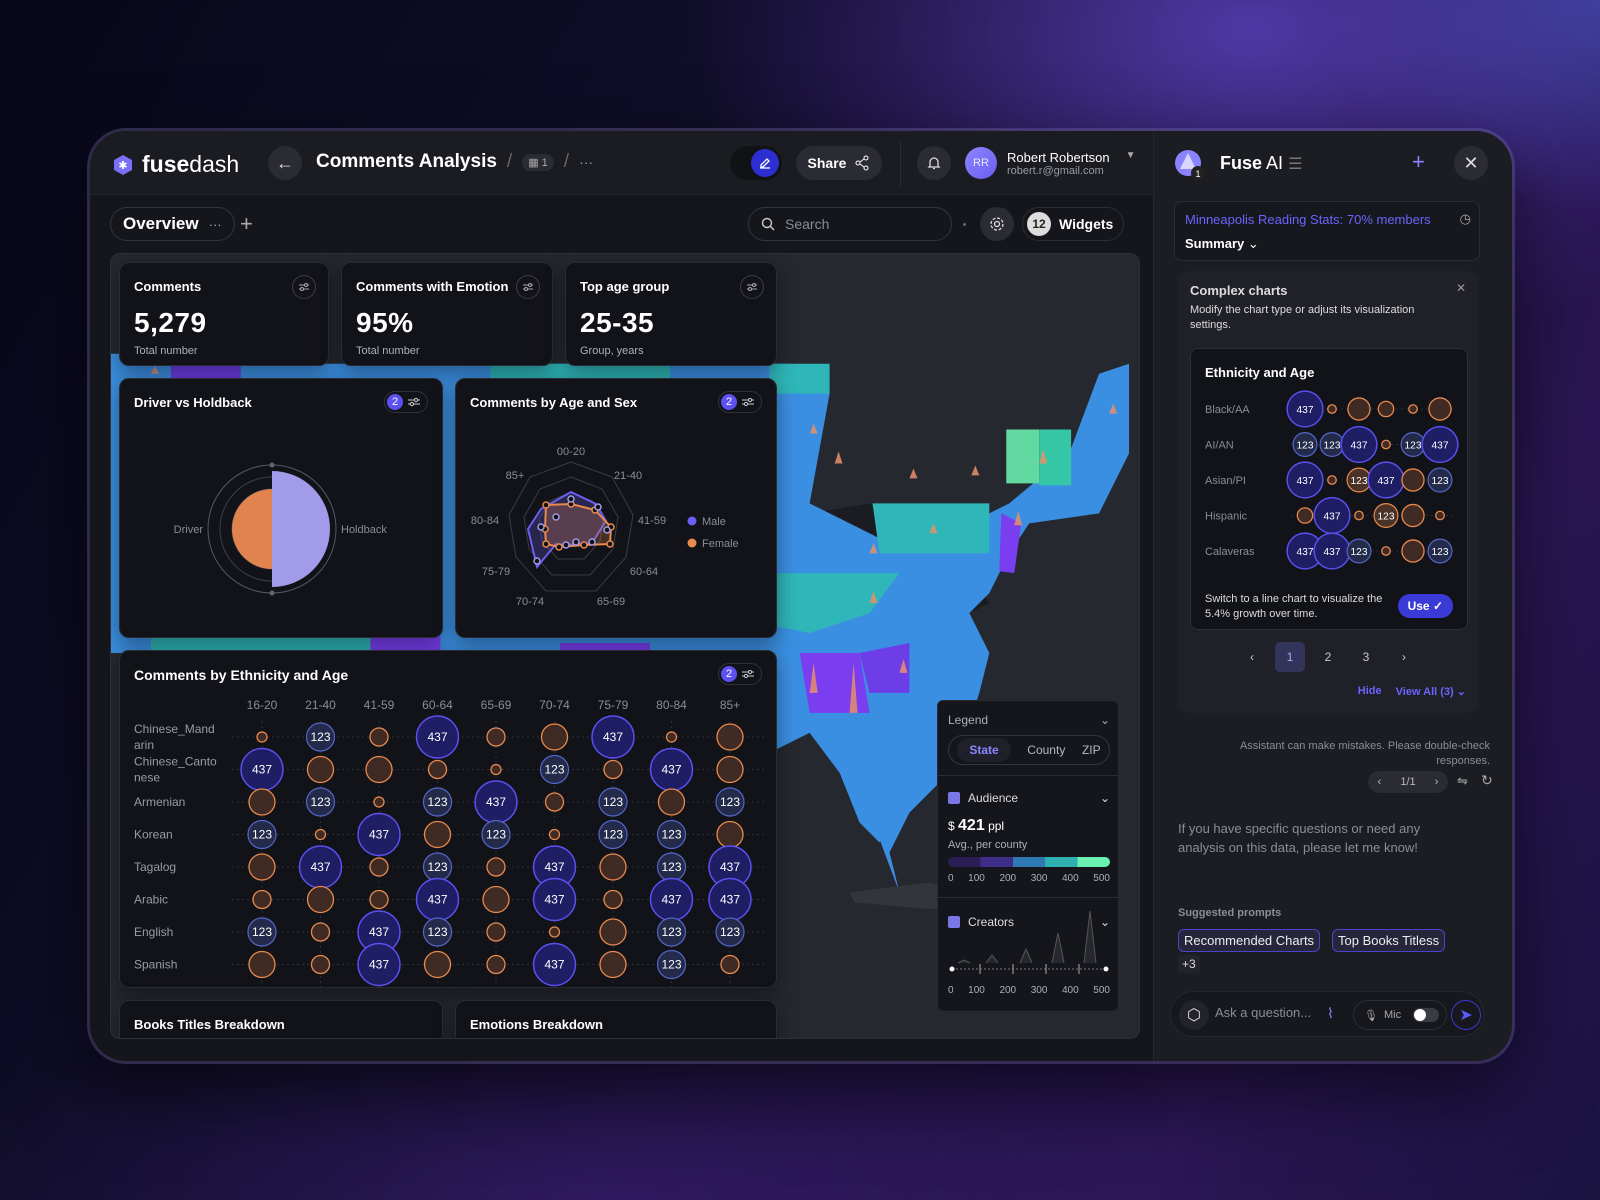 This screenshot has width=1600, height=1200. What do you see at coordinates (1471, 163) in the screenshot?
I see `close-panel-button: ✕` at bounding box center [1471, 163].